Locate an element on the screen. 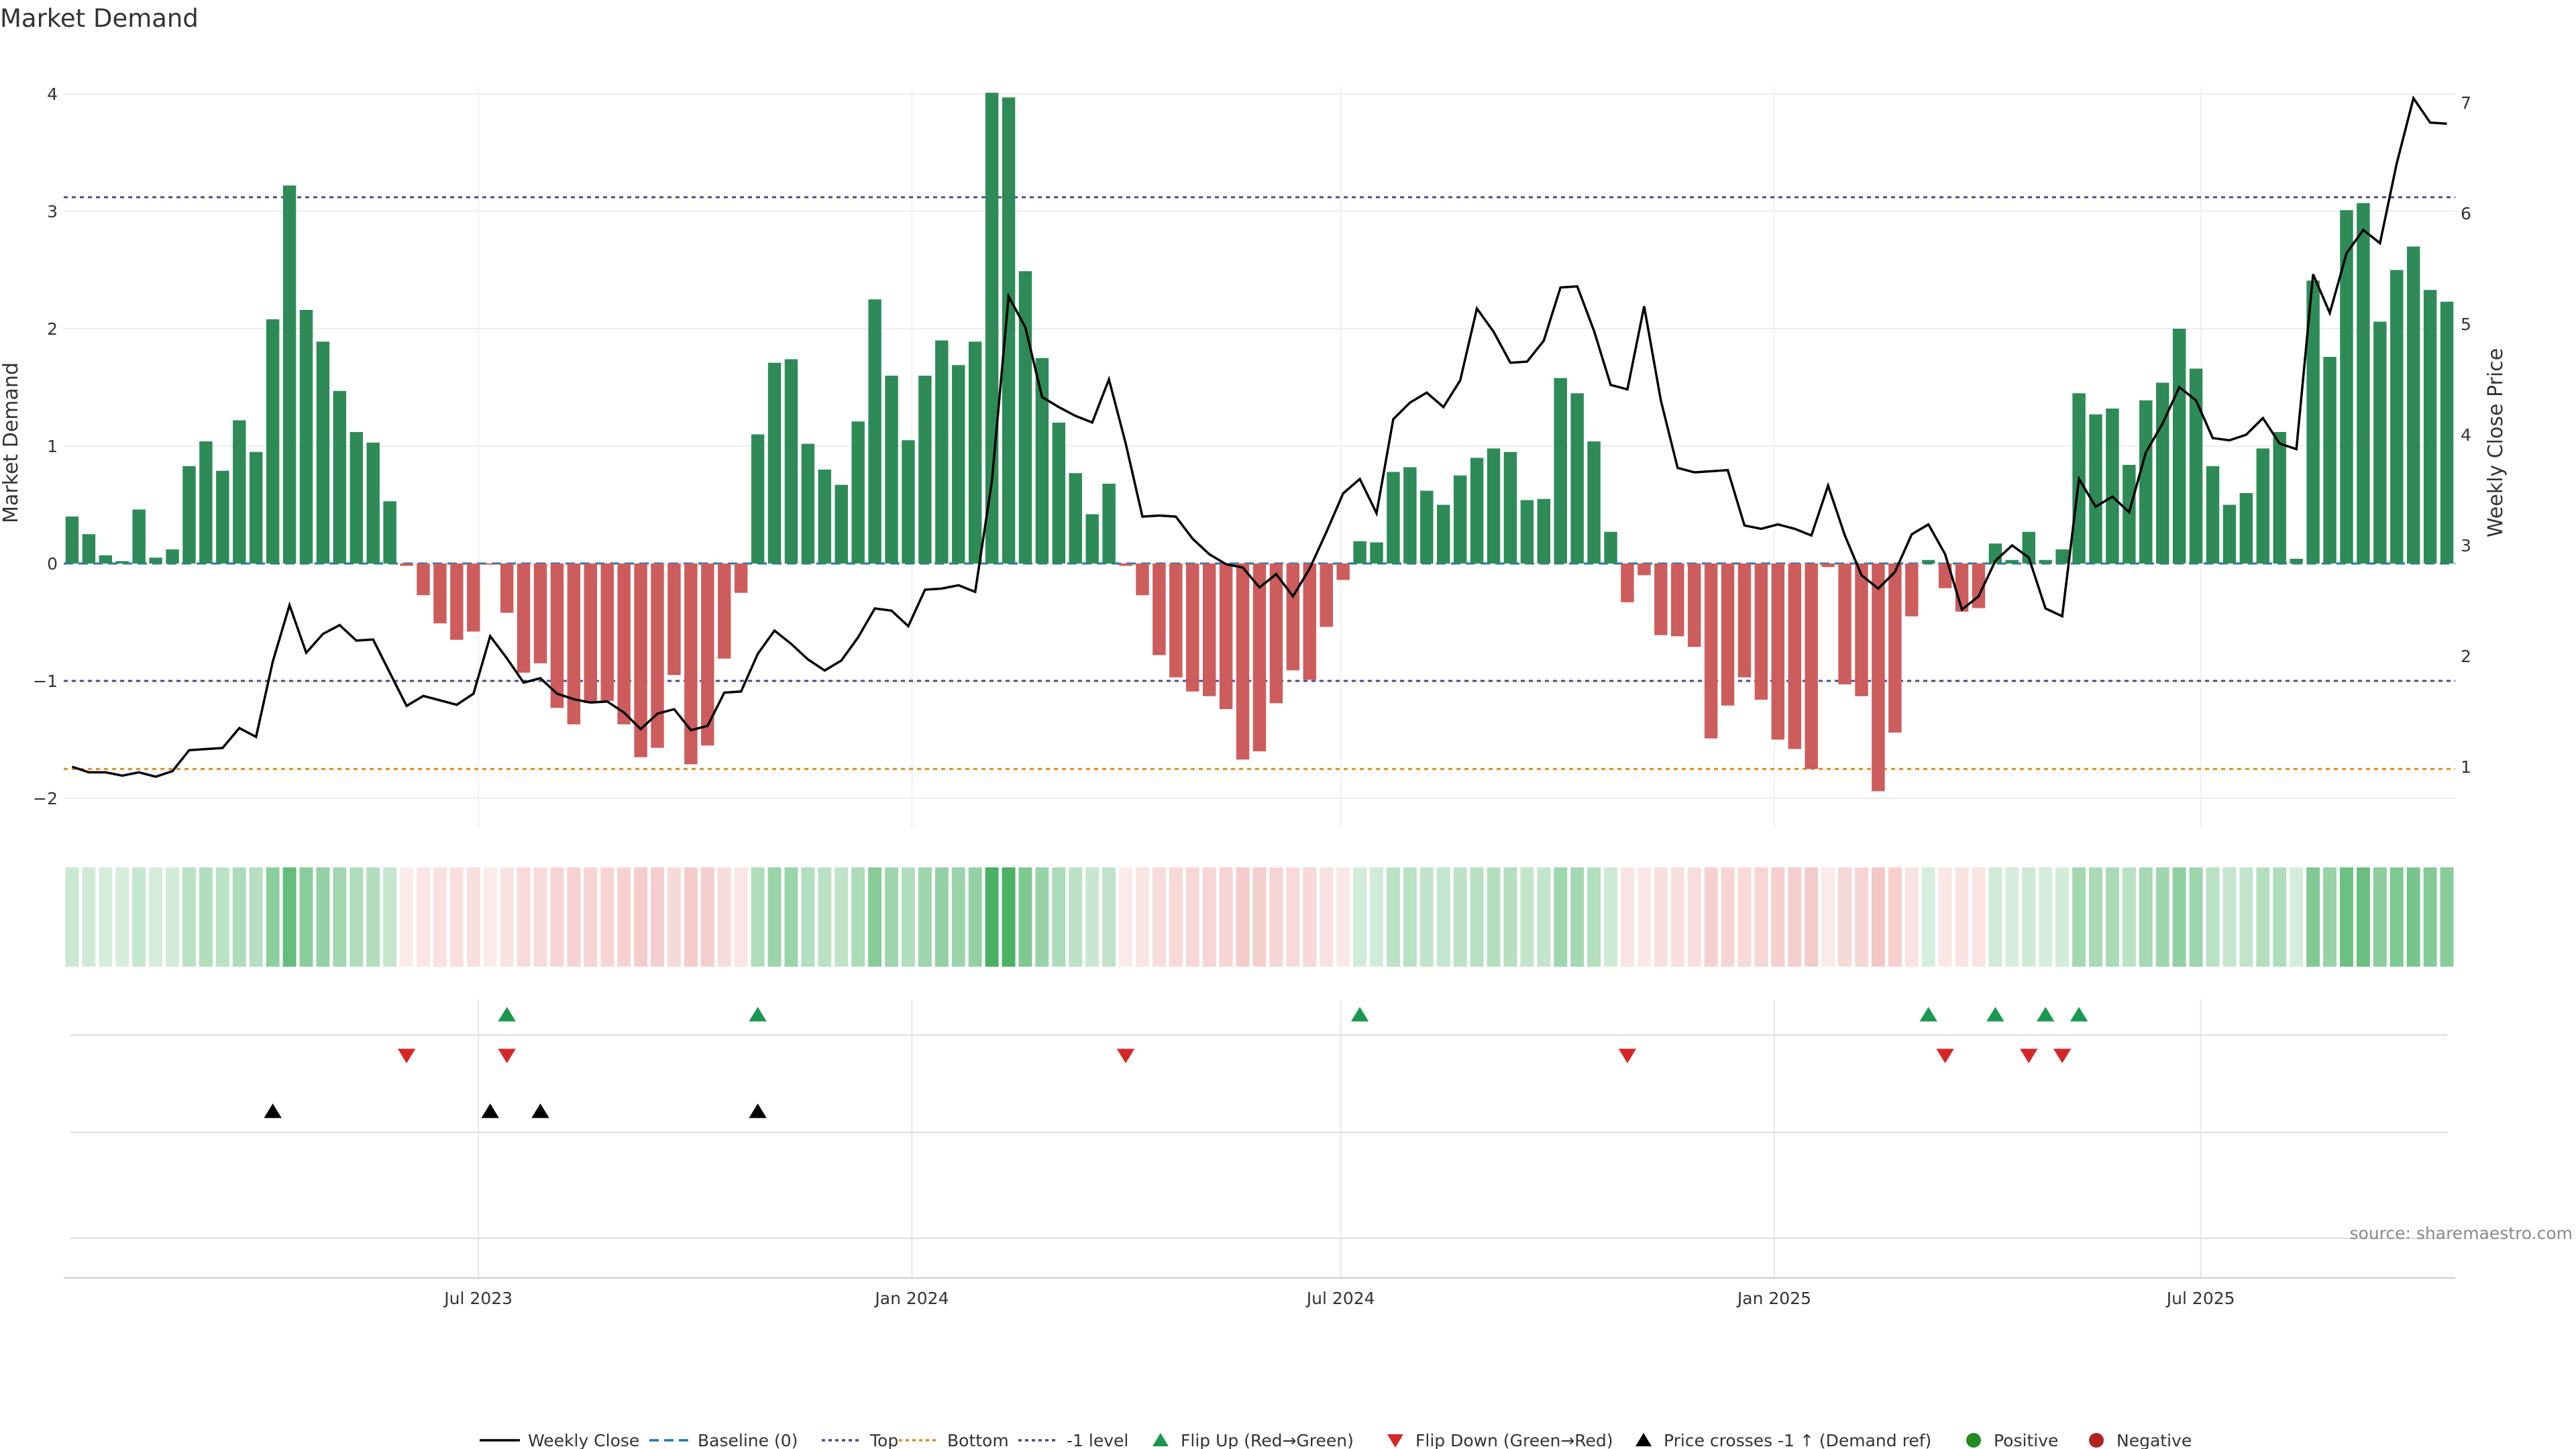 The image size is (2576, 1449). y2-tick-label: 6 is located at coordinates (2466, 213).